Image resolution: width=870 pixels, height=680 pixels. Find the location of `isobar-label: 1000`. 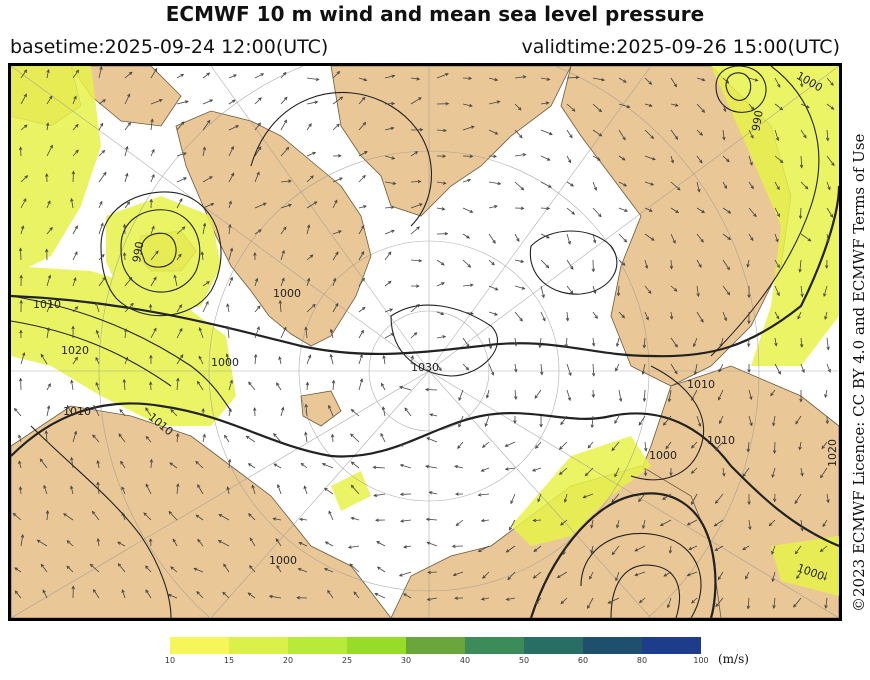

isobar-label: 1000 is located at coordinates (287, 293).